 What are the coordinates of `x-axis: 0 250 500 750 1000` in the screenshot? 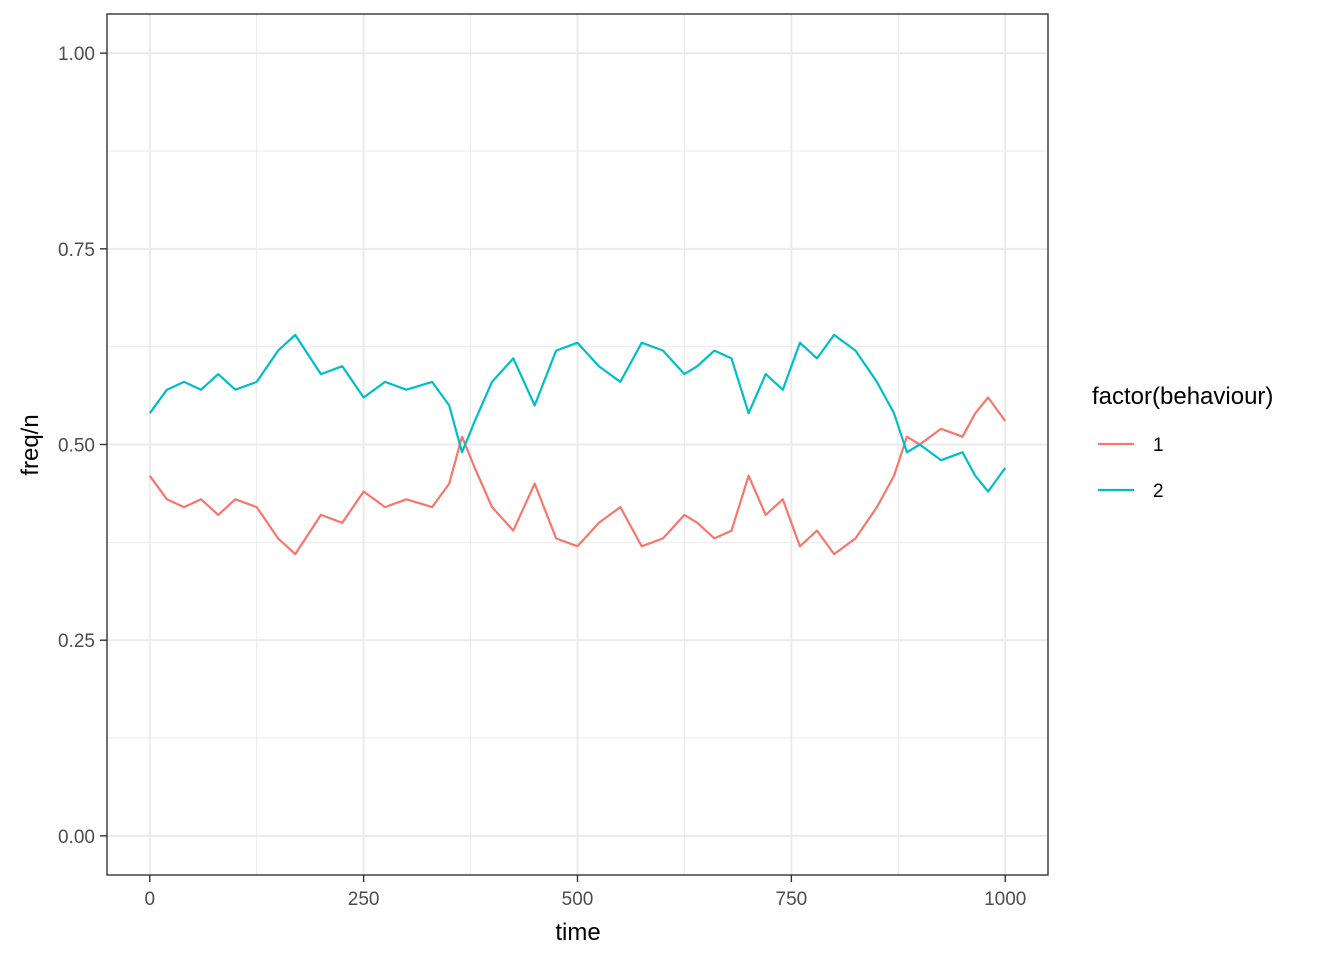 It's located at (585, 892).